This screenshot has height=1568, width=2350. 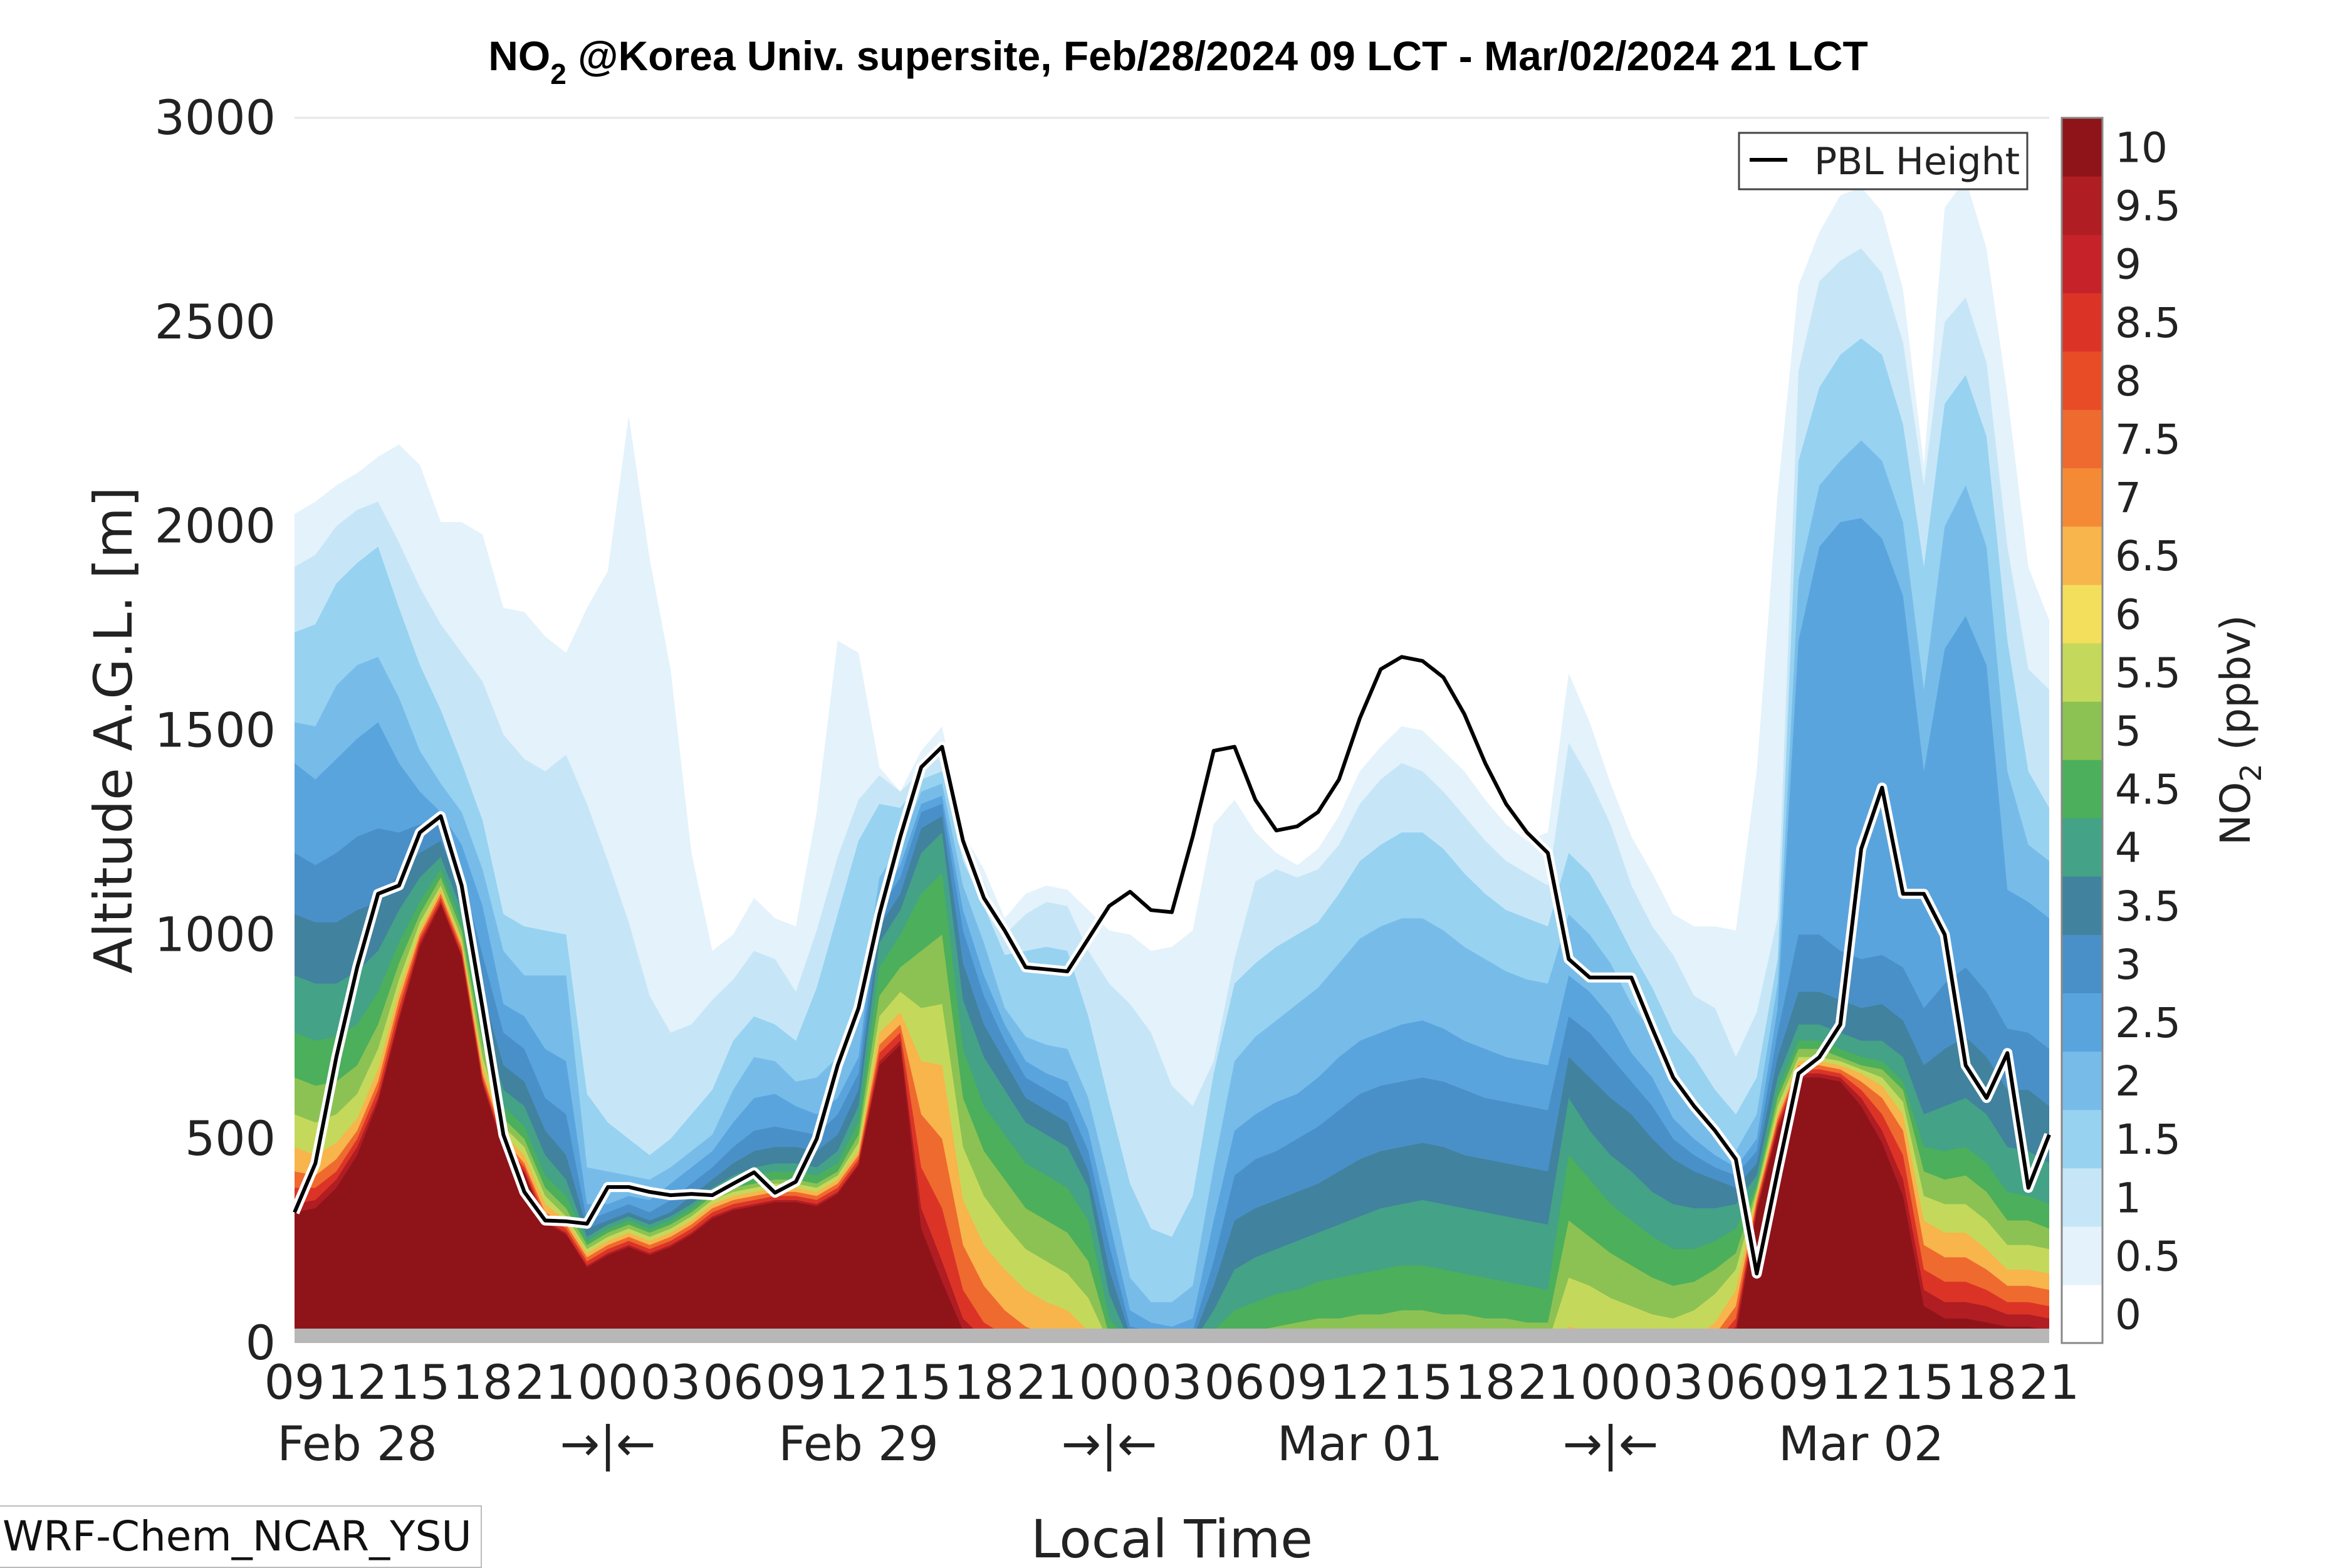 What do you see at coordinates (1172, 1537) in the screenshot?
I see `x-axis-title: Local Time` at bounding box center [1172, 1537].